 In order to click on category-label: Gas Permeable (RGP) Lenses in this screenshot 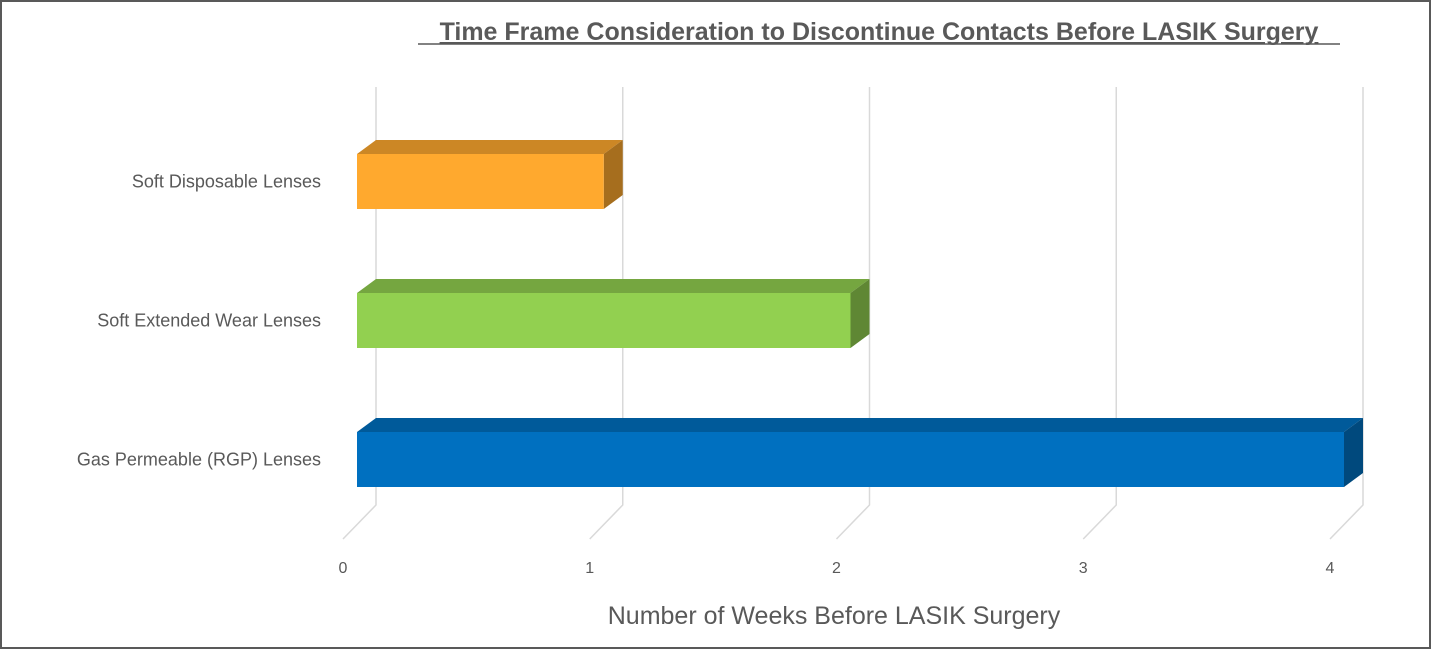, I will do `click(199, 460)`.